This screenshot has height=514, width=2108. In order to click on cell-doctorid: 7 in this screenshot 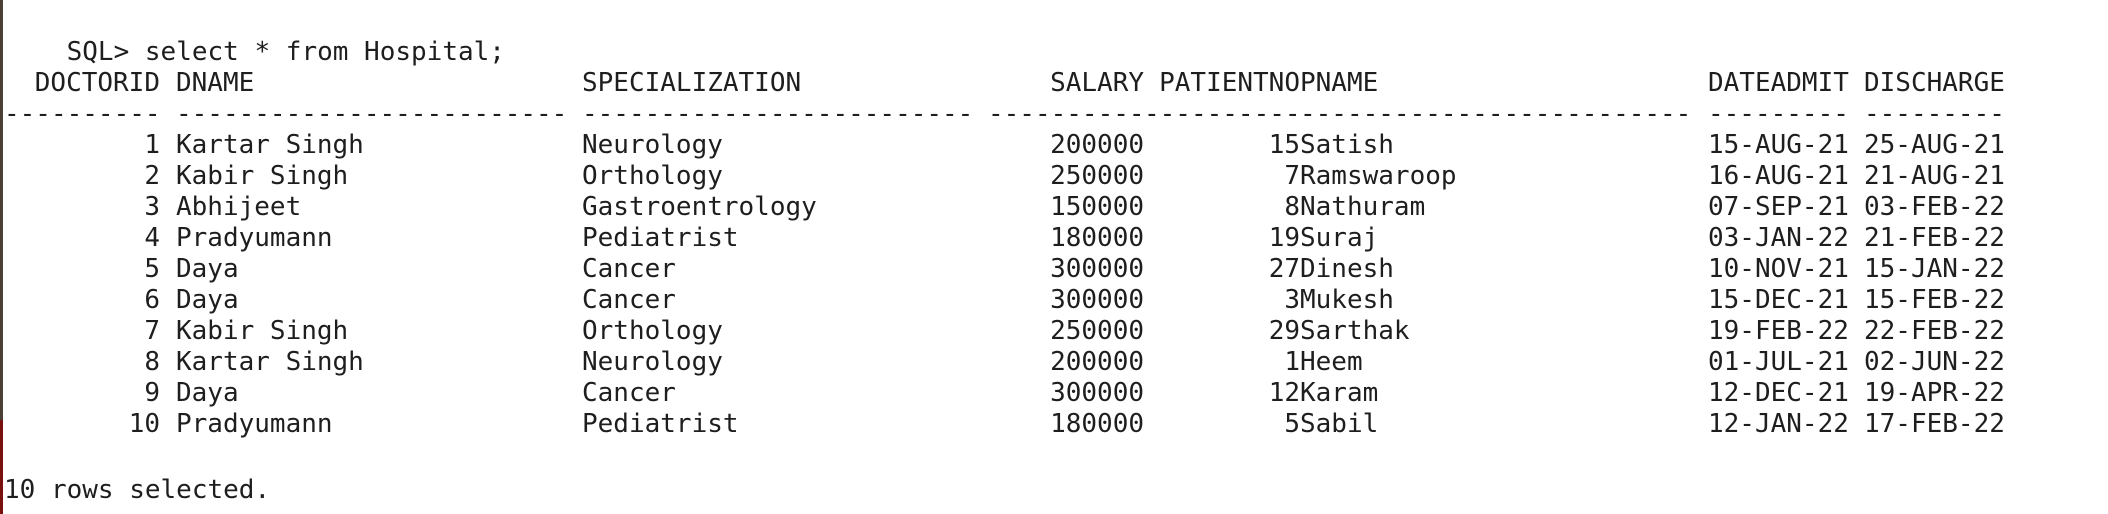, I will do `click(152, 331)`.